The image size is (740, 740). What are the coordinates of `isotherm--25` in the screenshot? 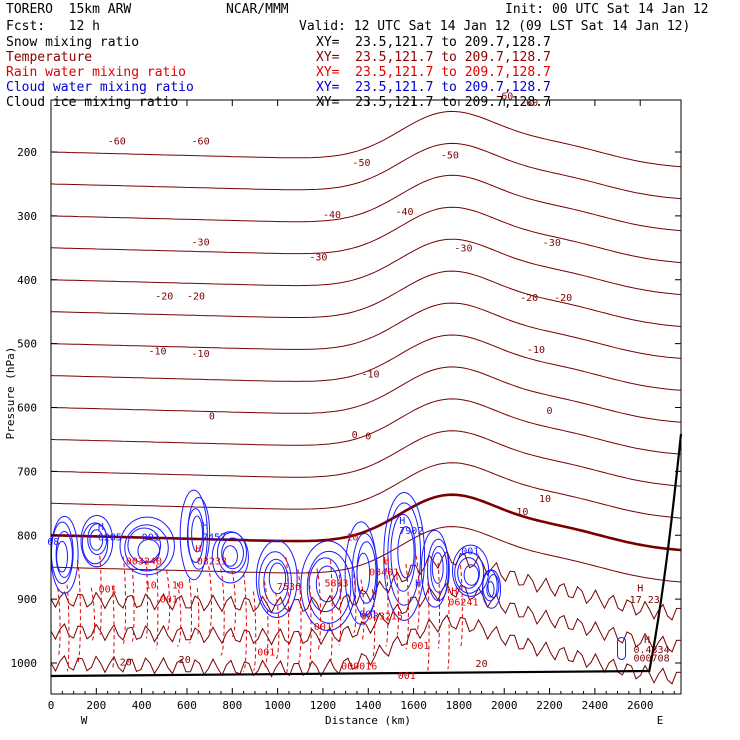 It's located at (366, 362).